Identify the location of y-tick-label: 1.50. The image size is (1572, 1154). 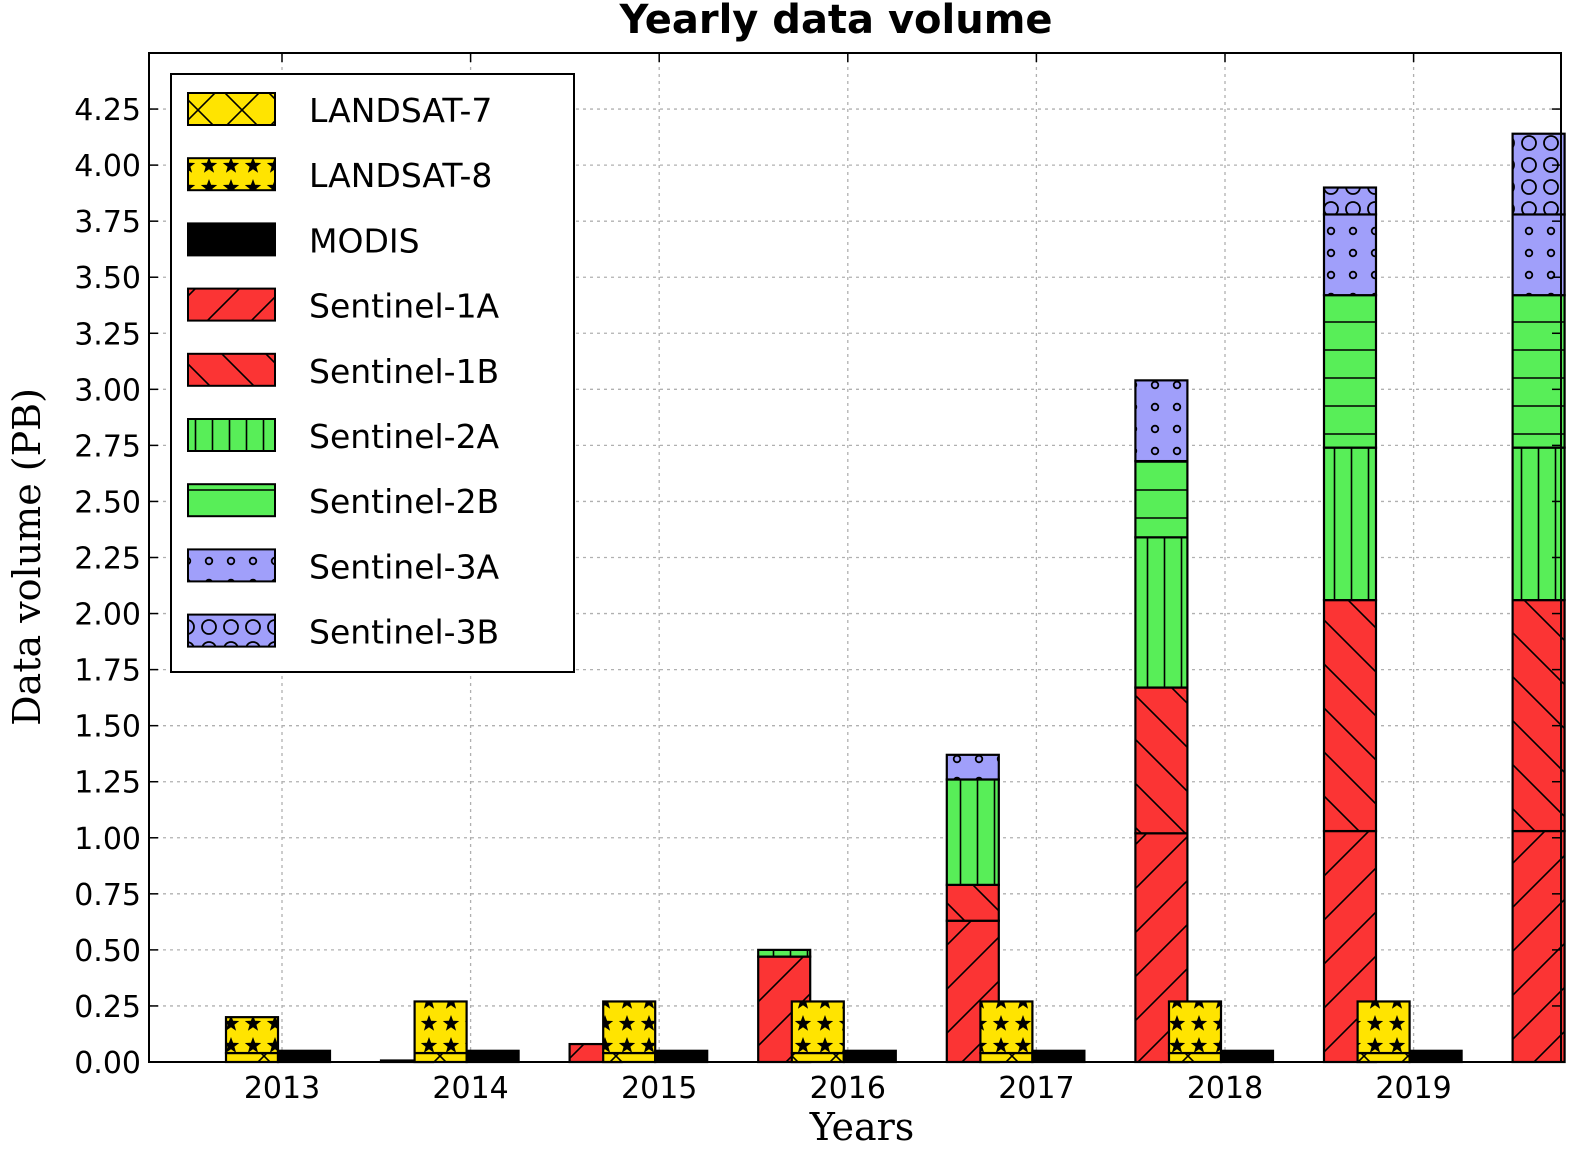
(107, 727).